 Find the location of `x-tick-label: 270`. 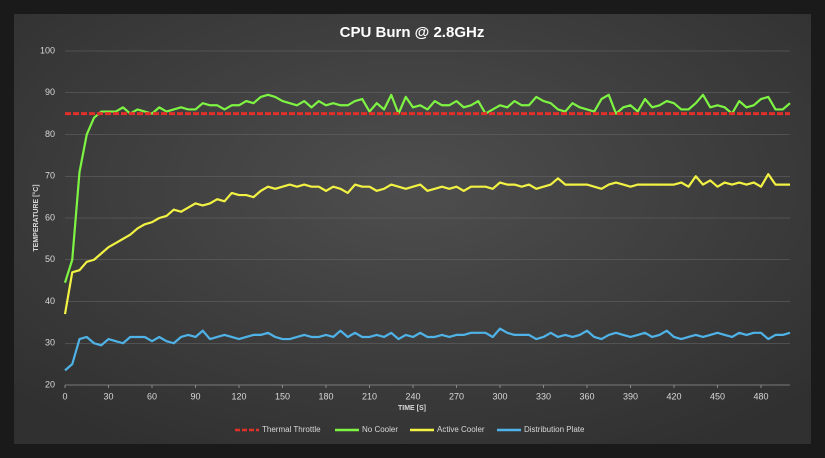

x-tick-label: 270 is located at coordinates (456, 396).